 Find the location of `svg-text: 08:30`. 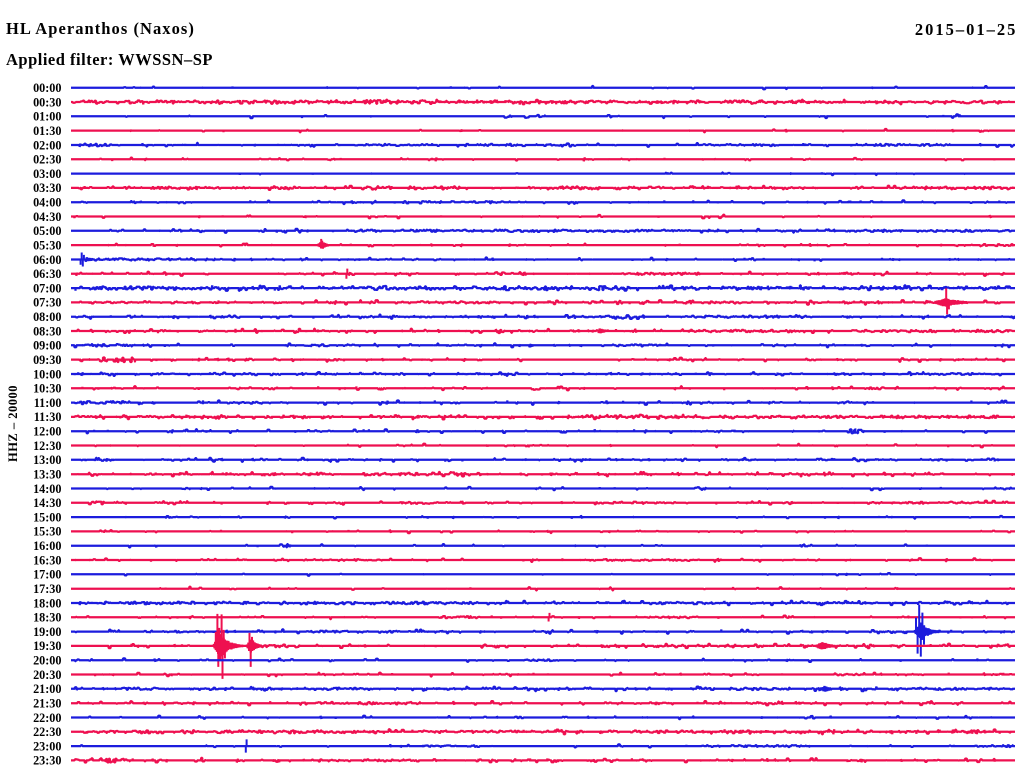

svg-text: 08:30 is located at coordinates (47, 331).